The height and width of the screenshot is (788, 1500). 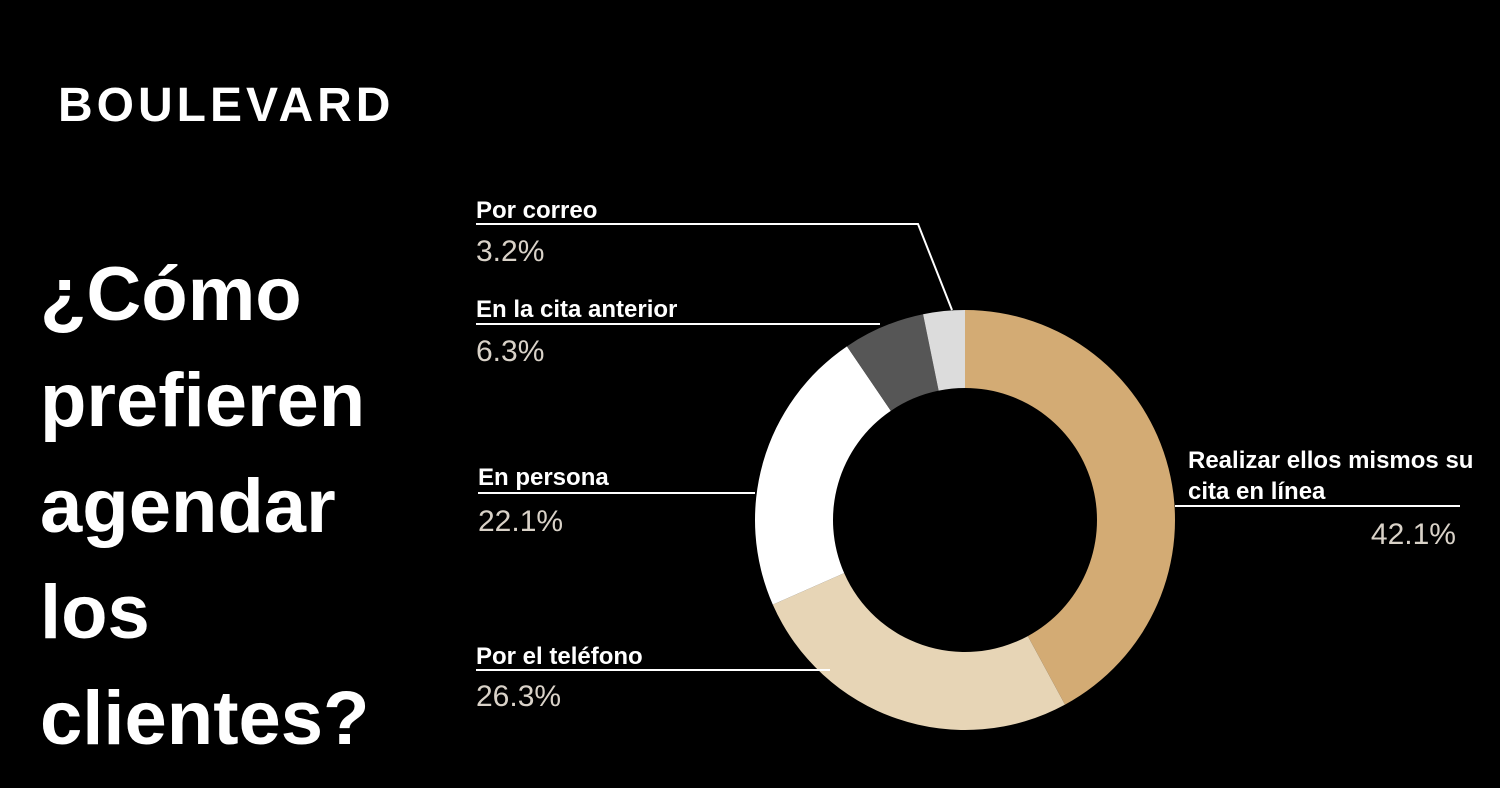 I want to click on slice-label: Por el teléfono, so click(x=559, y=656).